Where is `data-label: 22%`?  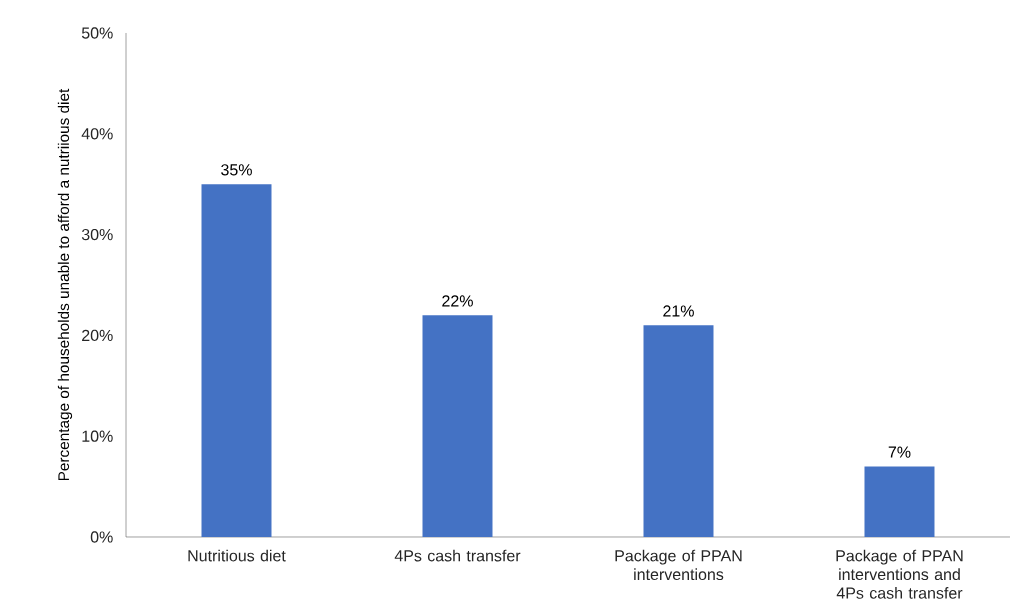 data-label: 22% is located at coordinates (457, 301).